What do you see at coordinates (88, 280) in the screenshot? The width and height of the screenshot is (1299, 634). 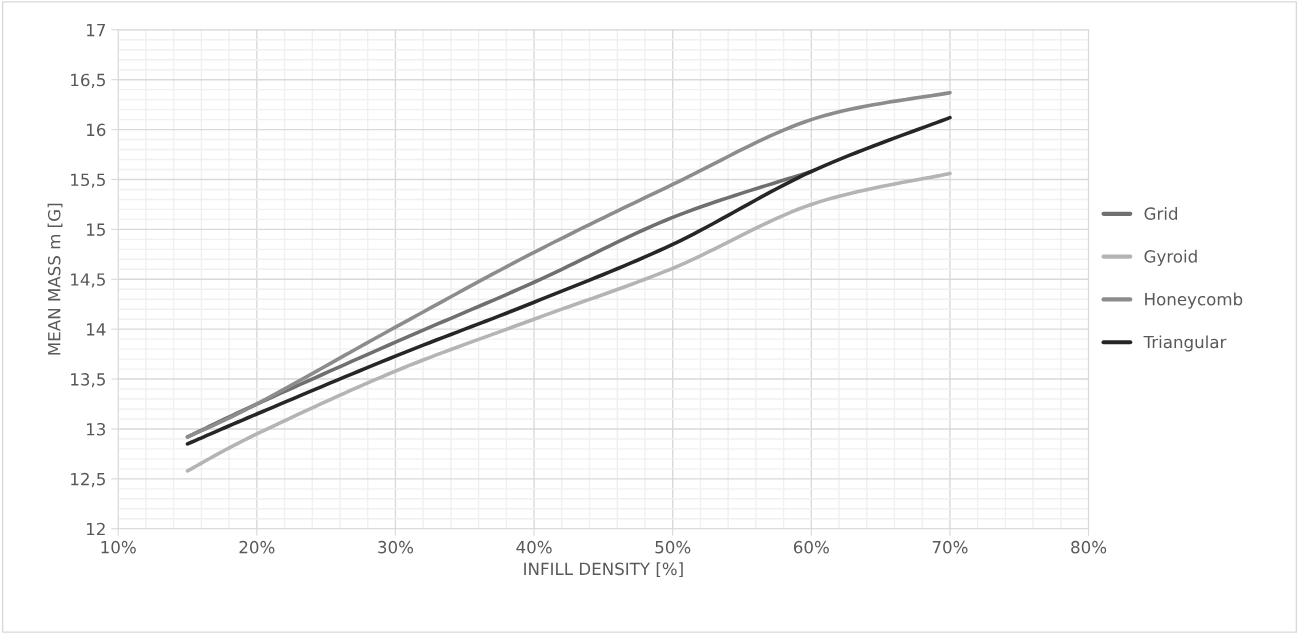 I see `y-tick-label: 14,5` at bounding box center [88, 280].